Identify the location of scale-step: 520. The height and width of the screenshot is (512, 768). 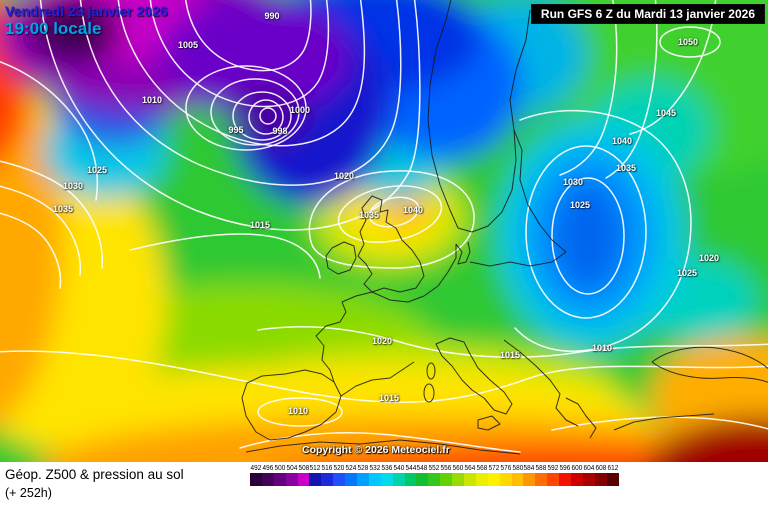
(339, 475).